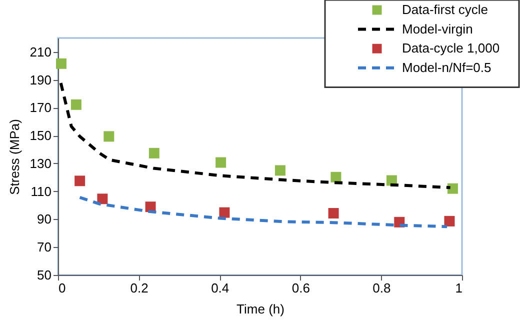 Image resolution: width=520 pixels, height=321 pixels. Describe the element at coordinates (44, 275) in the screenshot. I see `y-tick-label: 50` at that location.